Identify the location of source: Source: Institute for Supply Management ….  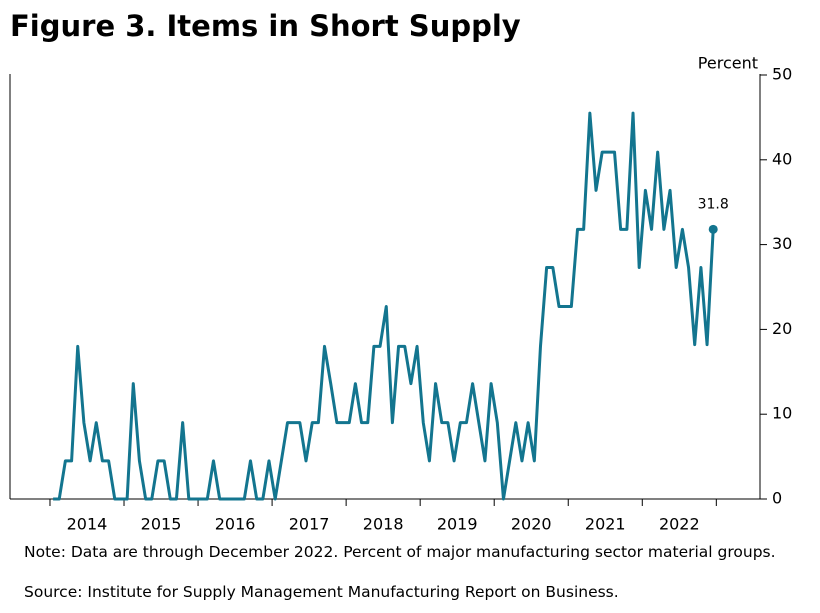
(321, 592).